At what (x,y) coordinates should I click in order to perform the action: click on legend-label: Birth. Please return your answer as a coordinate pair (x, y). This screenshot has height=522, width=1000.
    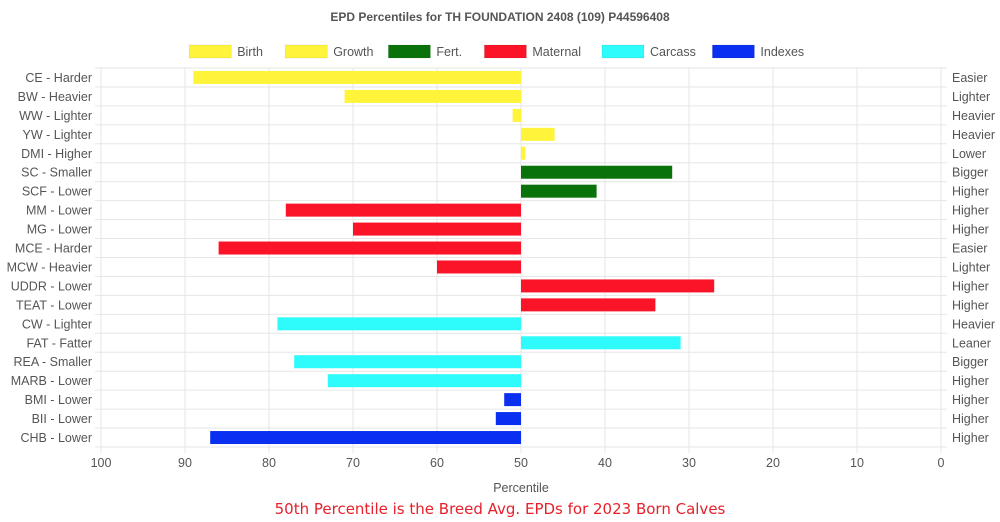
    Looking at the image, I should click on (250, 52).